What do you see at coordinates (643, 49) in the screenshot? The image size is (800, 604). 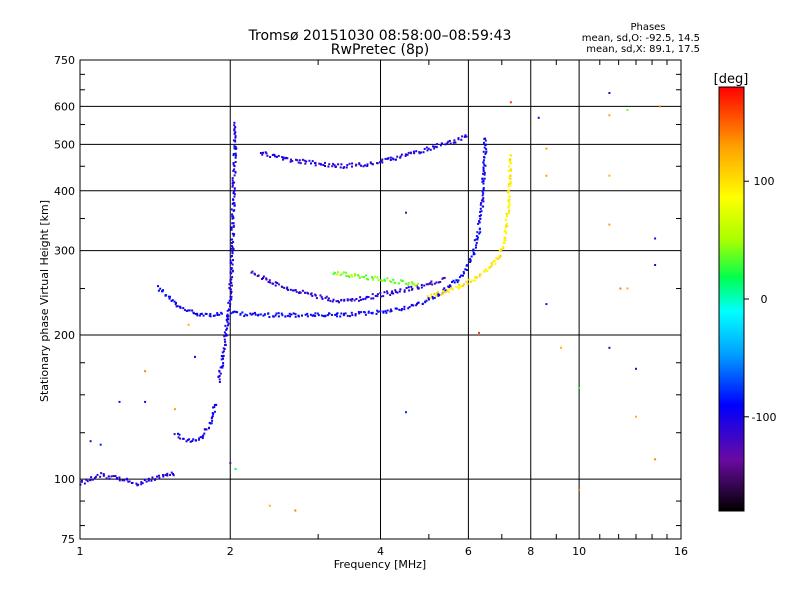 I see `stats-line-x: mean, sd,X: 89.1, 17.5` at bounding box center [643, 49].